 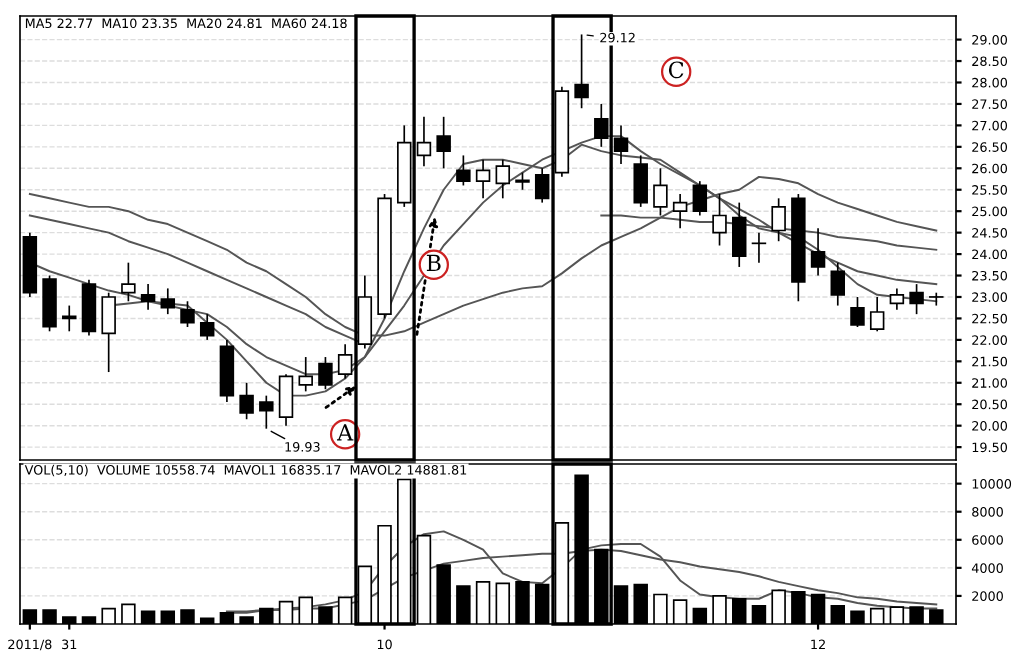 I want to click on annotation: A, so click(x=345, y=432).